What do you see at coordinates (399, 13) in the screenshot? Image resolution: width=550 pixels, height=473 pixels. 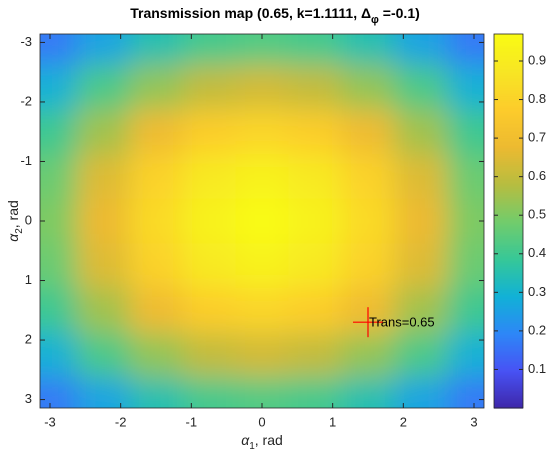 I see `title-text: =-0.1)` at bounding box center [399, 13].